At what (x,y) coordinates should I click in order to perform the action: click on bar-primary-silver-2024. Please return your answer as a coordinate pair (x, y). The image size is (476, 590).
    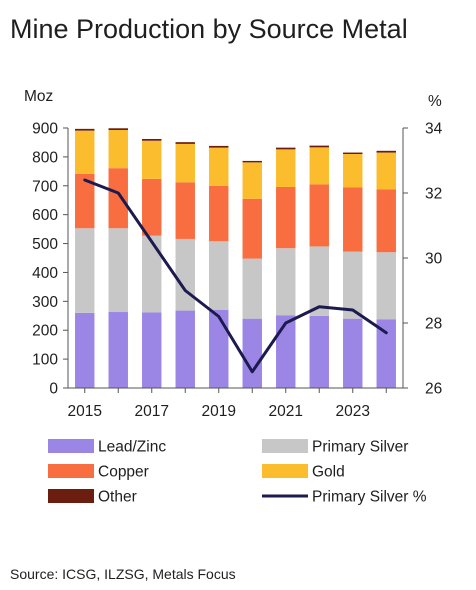
    Looking at the image, I should click on (386, 286).